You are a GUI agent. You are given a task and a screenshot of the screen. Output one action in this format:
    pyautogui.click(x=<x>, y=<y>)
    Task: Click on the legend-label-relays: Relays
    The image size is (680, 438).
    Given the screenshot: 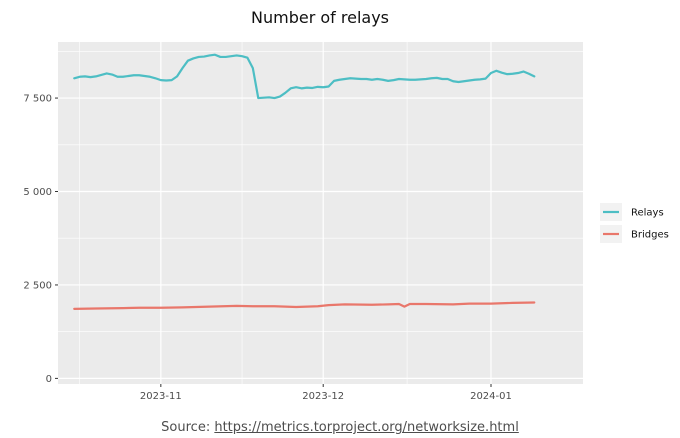 What is the action you would take?
    pyautogui.click(x=647, y=213)
    